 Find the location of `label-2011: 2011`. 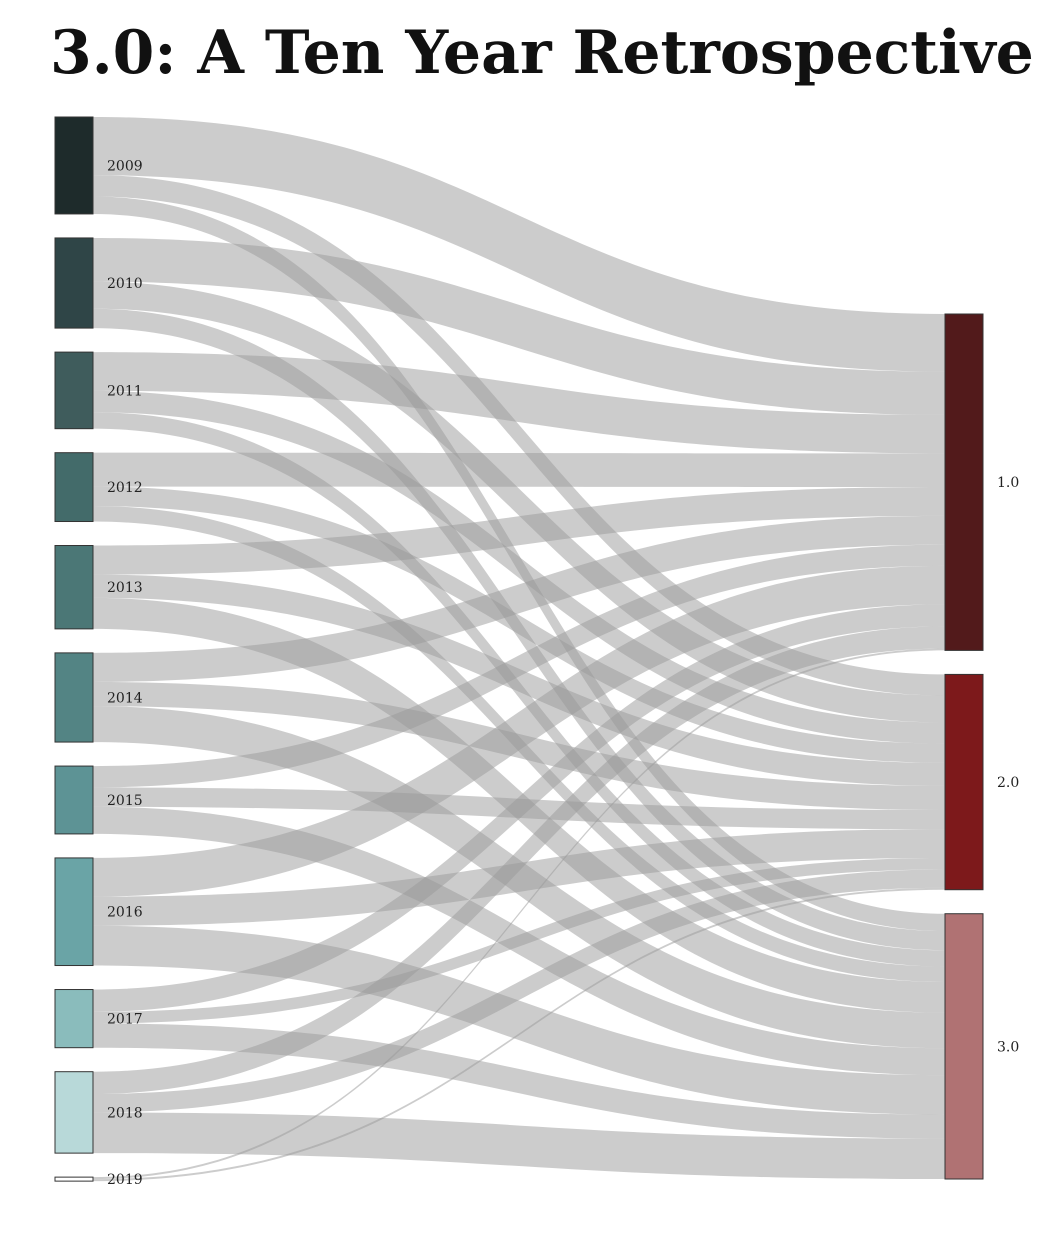

label-2011: 2011 is located at coordinates (125, 391).